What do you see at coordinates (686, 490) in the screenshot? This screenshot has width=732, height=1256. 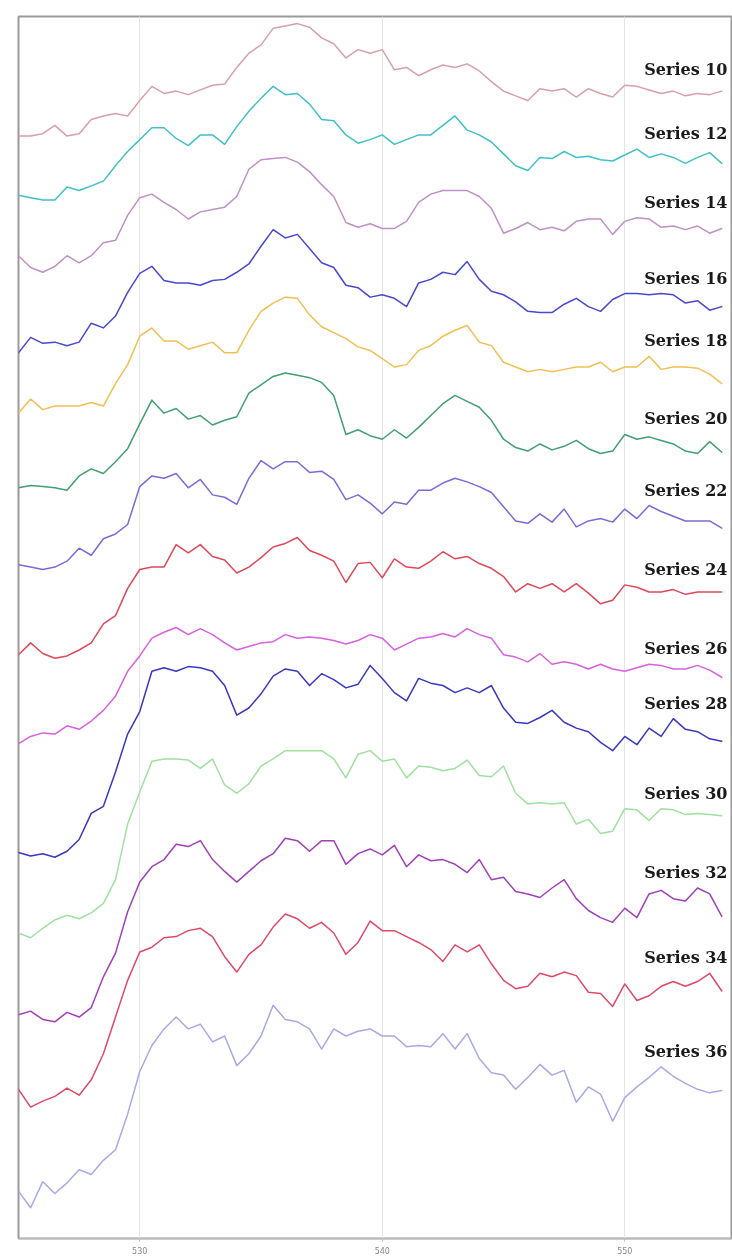 I see `series-label: Series 22` at bounding box center [686, 490].